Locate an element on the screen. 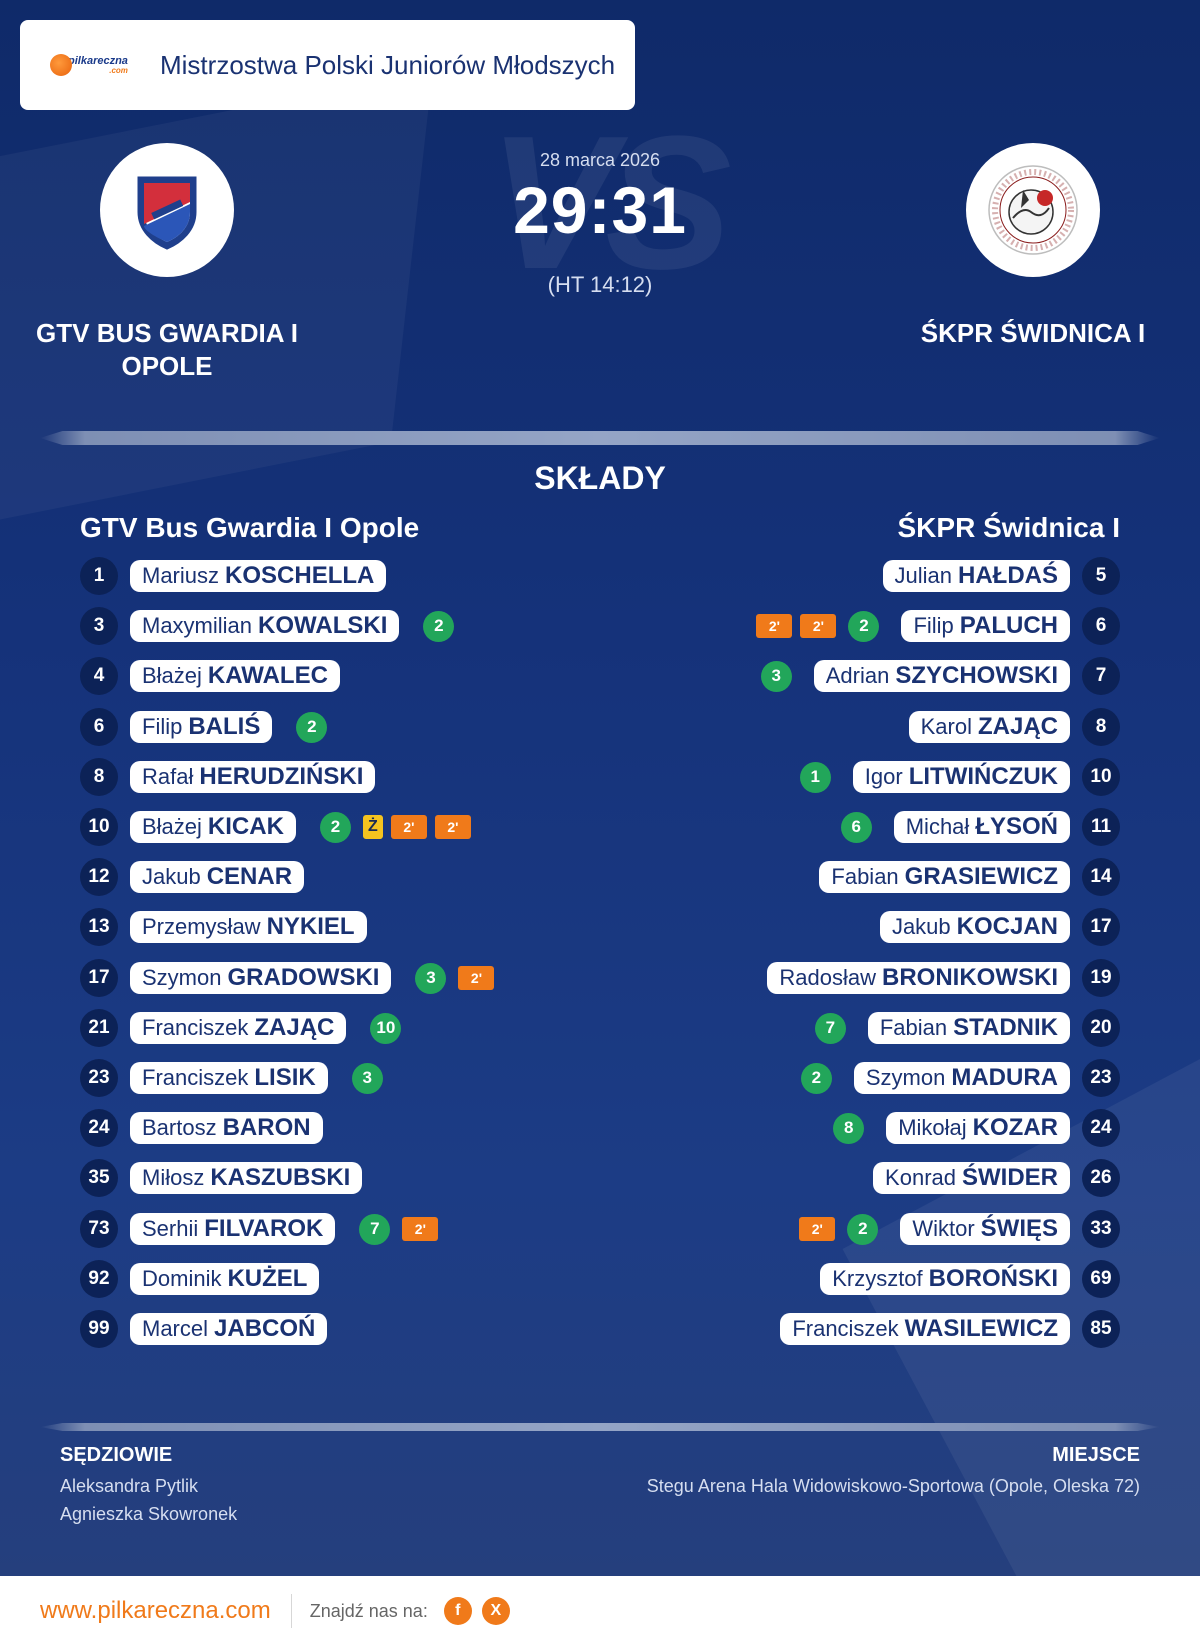 This screenshot has width=1200, height=1646. facebook-icon: f is located at coordinates (457, 1611).